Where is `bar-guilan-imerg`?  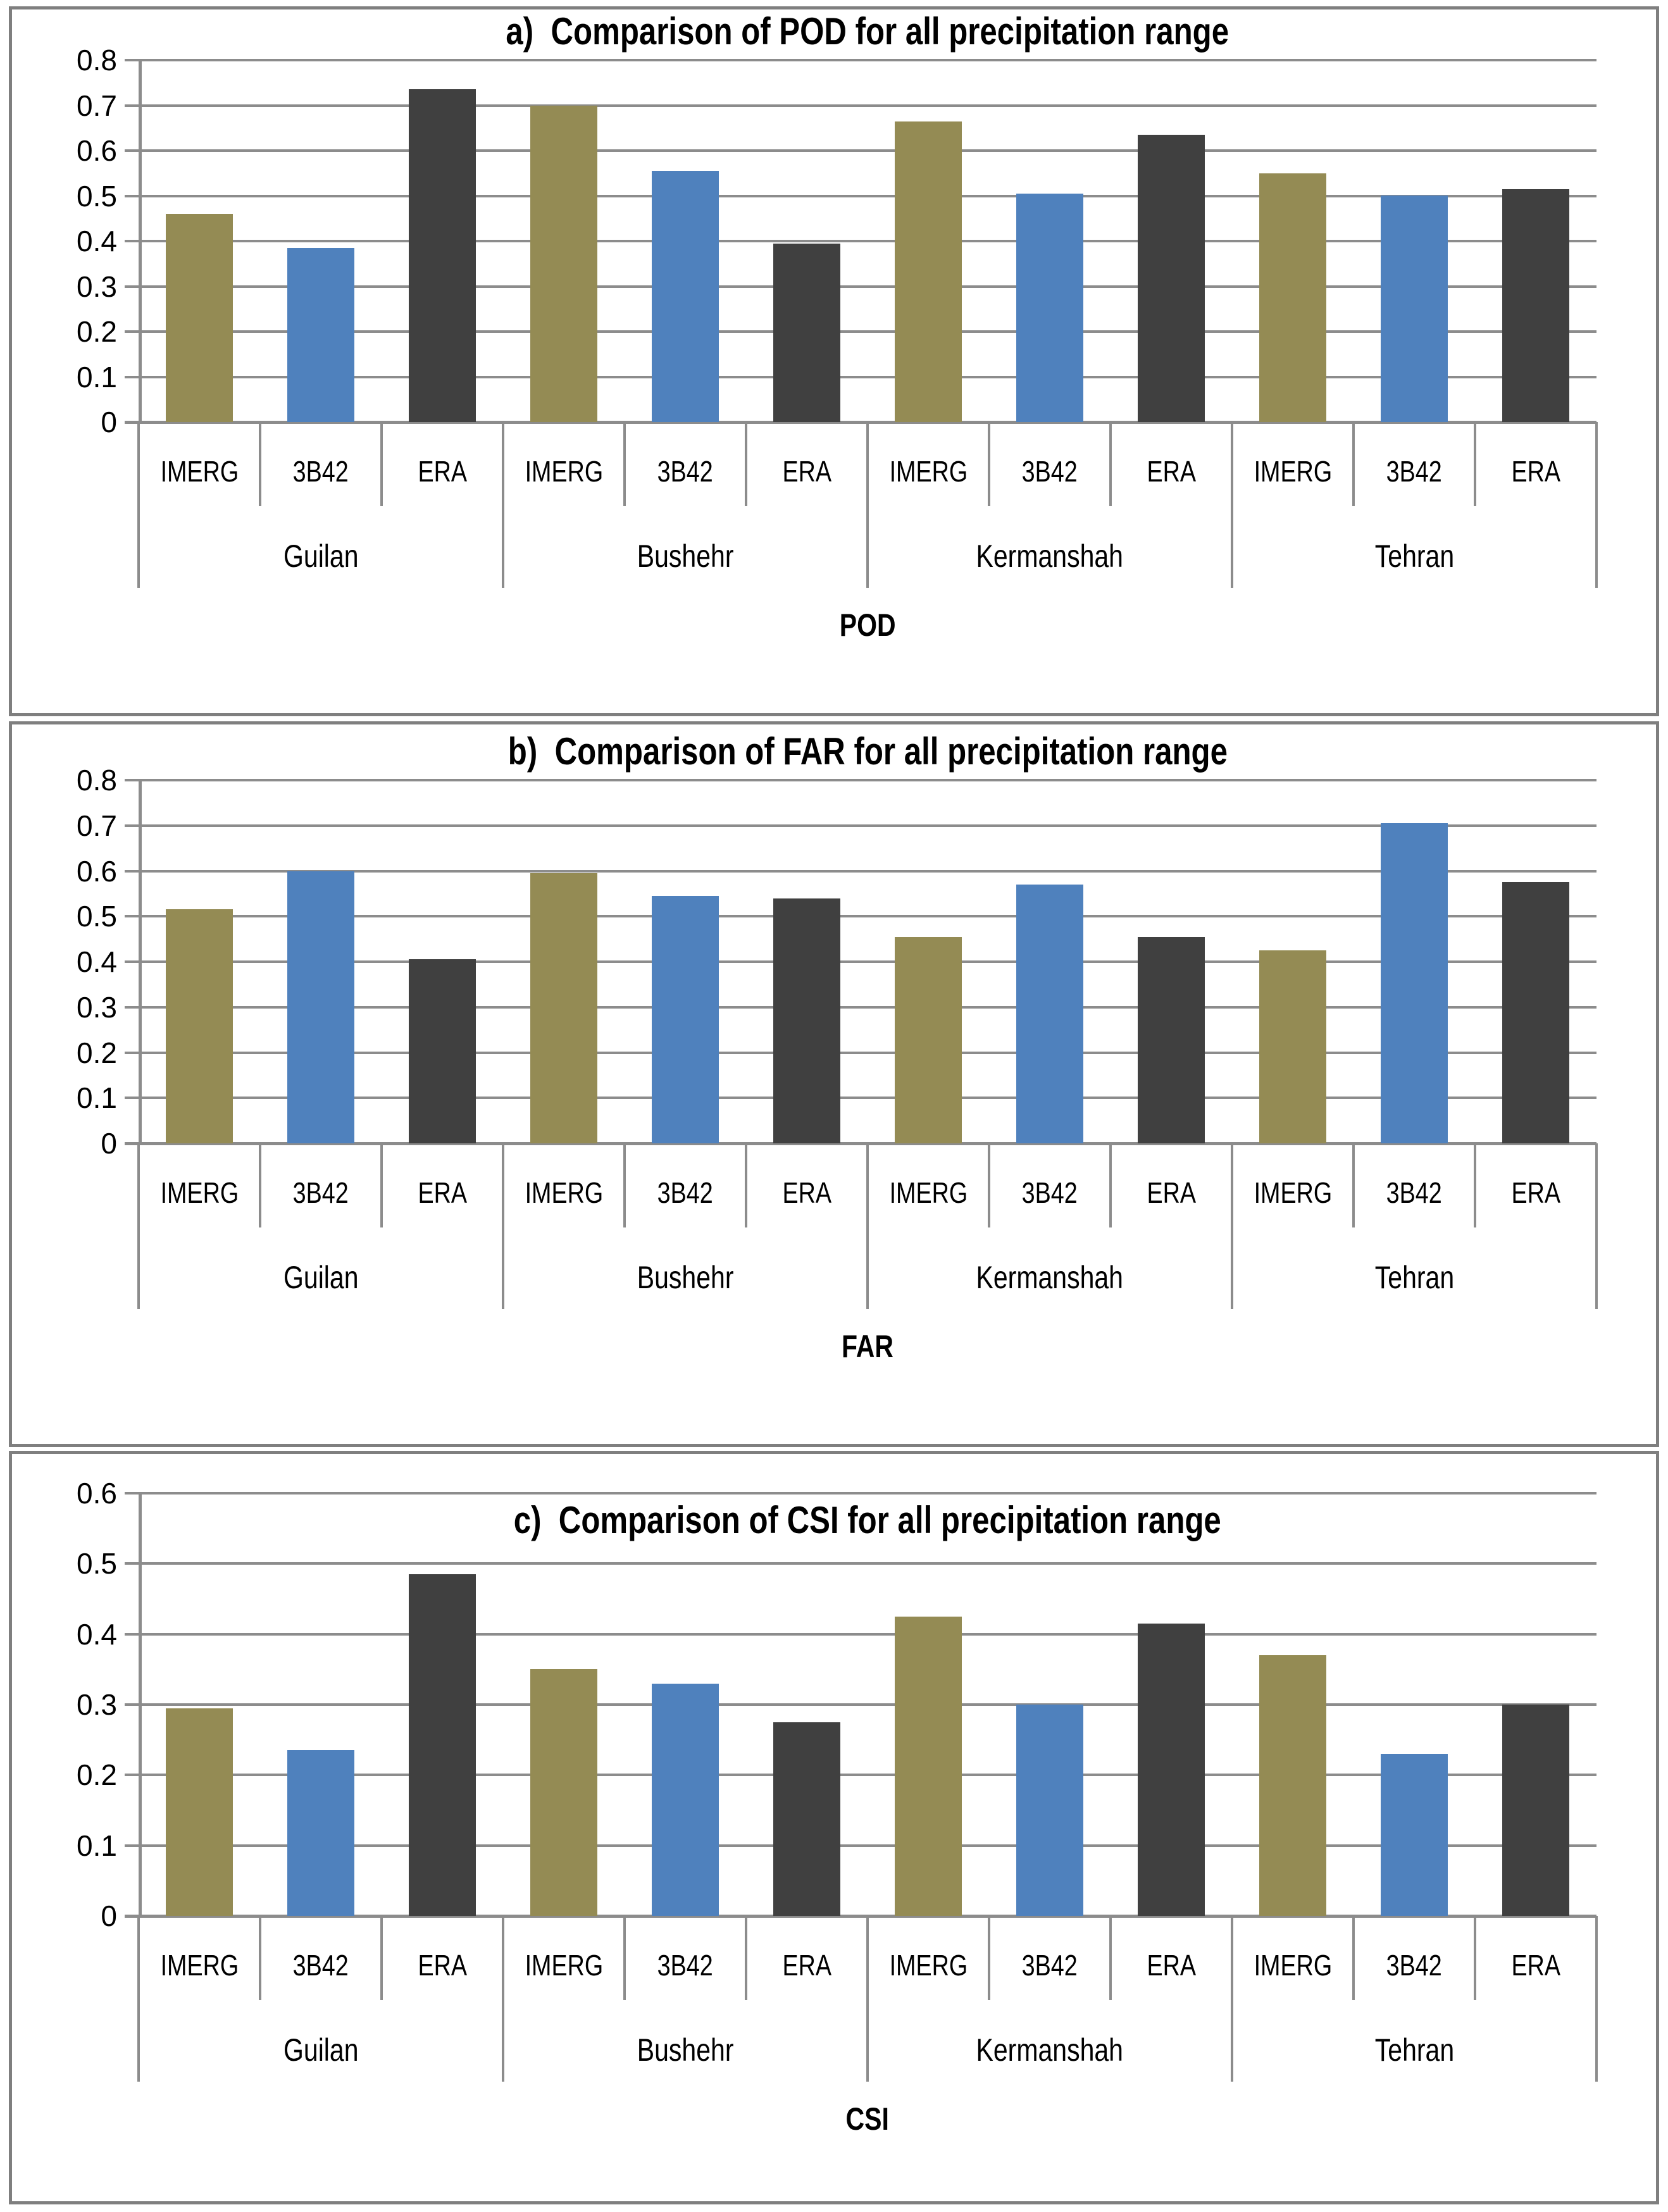 bar-guilan-imerg is located at coordinates (199, 318).